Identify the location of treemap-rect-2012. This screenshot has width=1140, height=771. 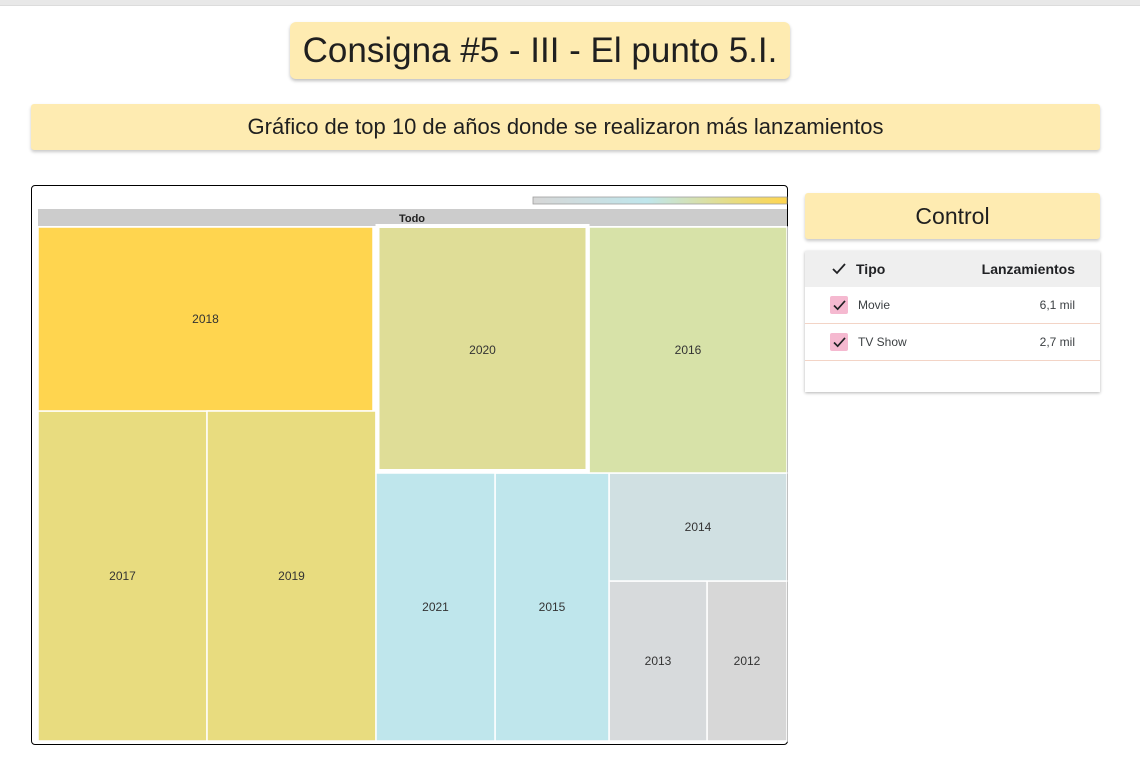
(747, 661).